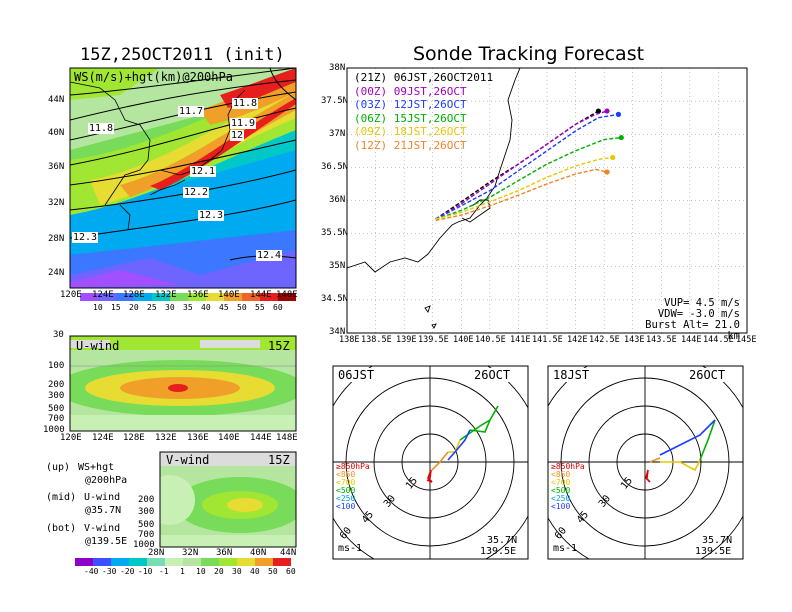 The width and height of the screenshot is (792, 612). What do you see at coordinates (346, 498) in the screenshot?
I see `hodo-legend-entry: <250` at bounding box center [346, 498].